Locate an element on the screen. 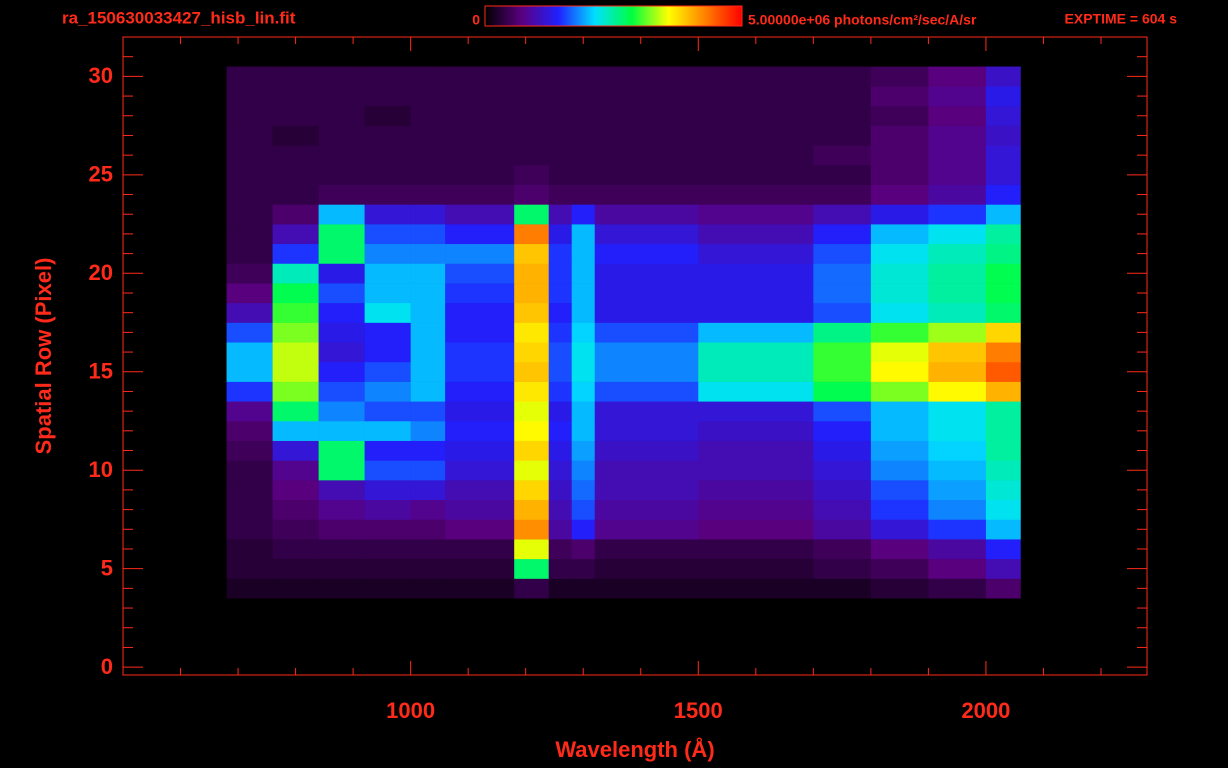 The width and height of the screenshot is (1228, 768). y-tick-label: 15 is located at coordinates (101, 371).